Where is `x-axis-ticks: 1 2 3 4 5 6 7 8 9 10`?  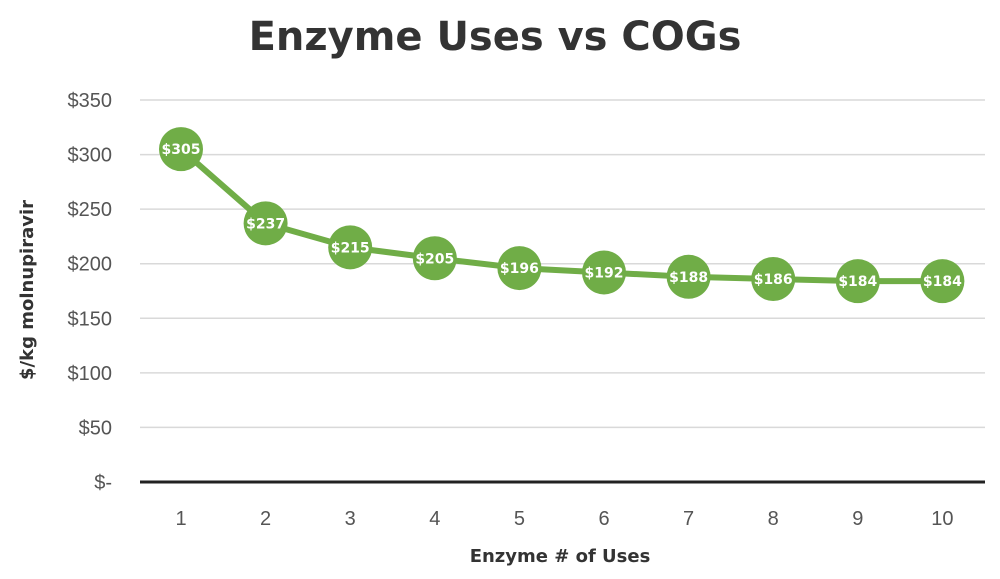
x-axis-ticks: 1 2 3 4 5 6 7 8 9 10 is located at coordinates (564, 519).